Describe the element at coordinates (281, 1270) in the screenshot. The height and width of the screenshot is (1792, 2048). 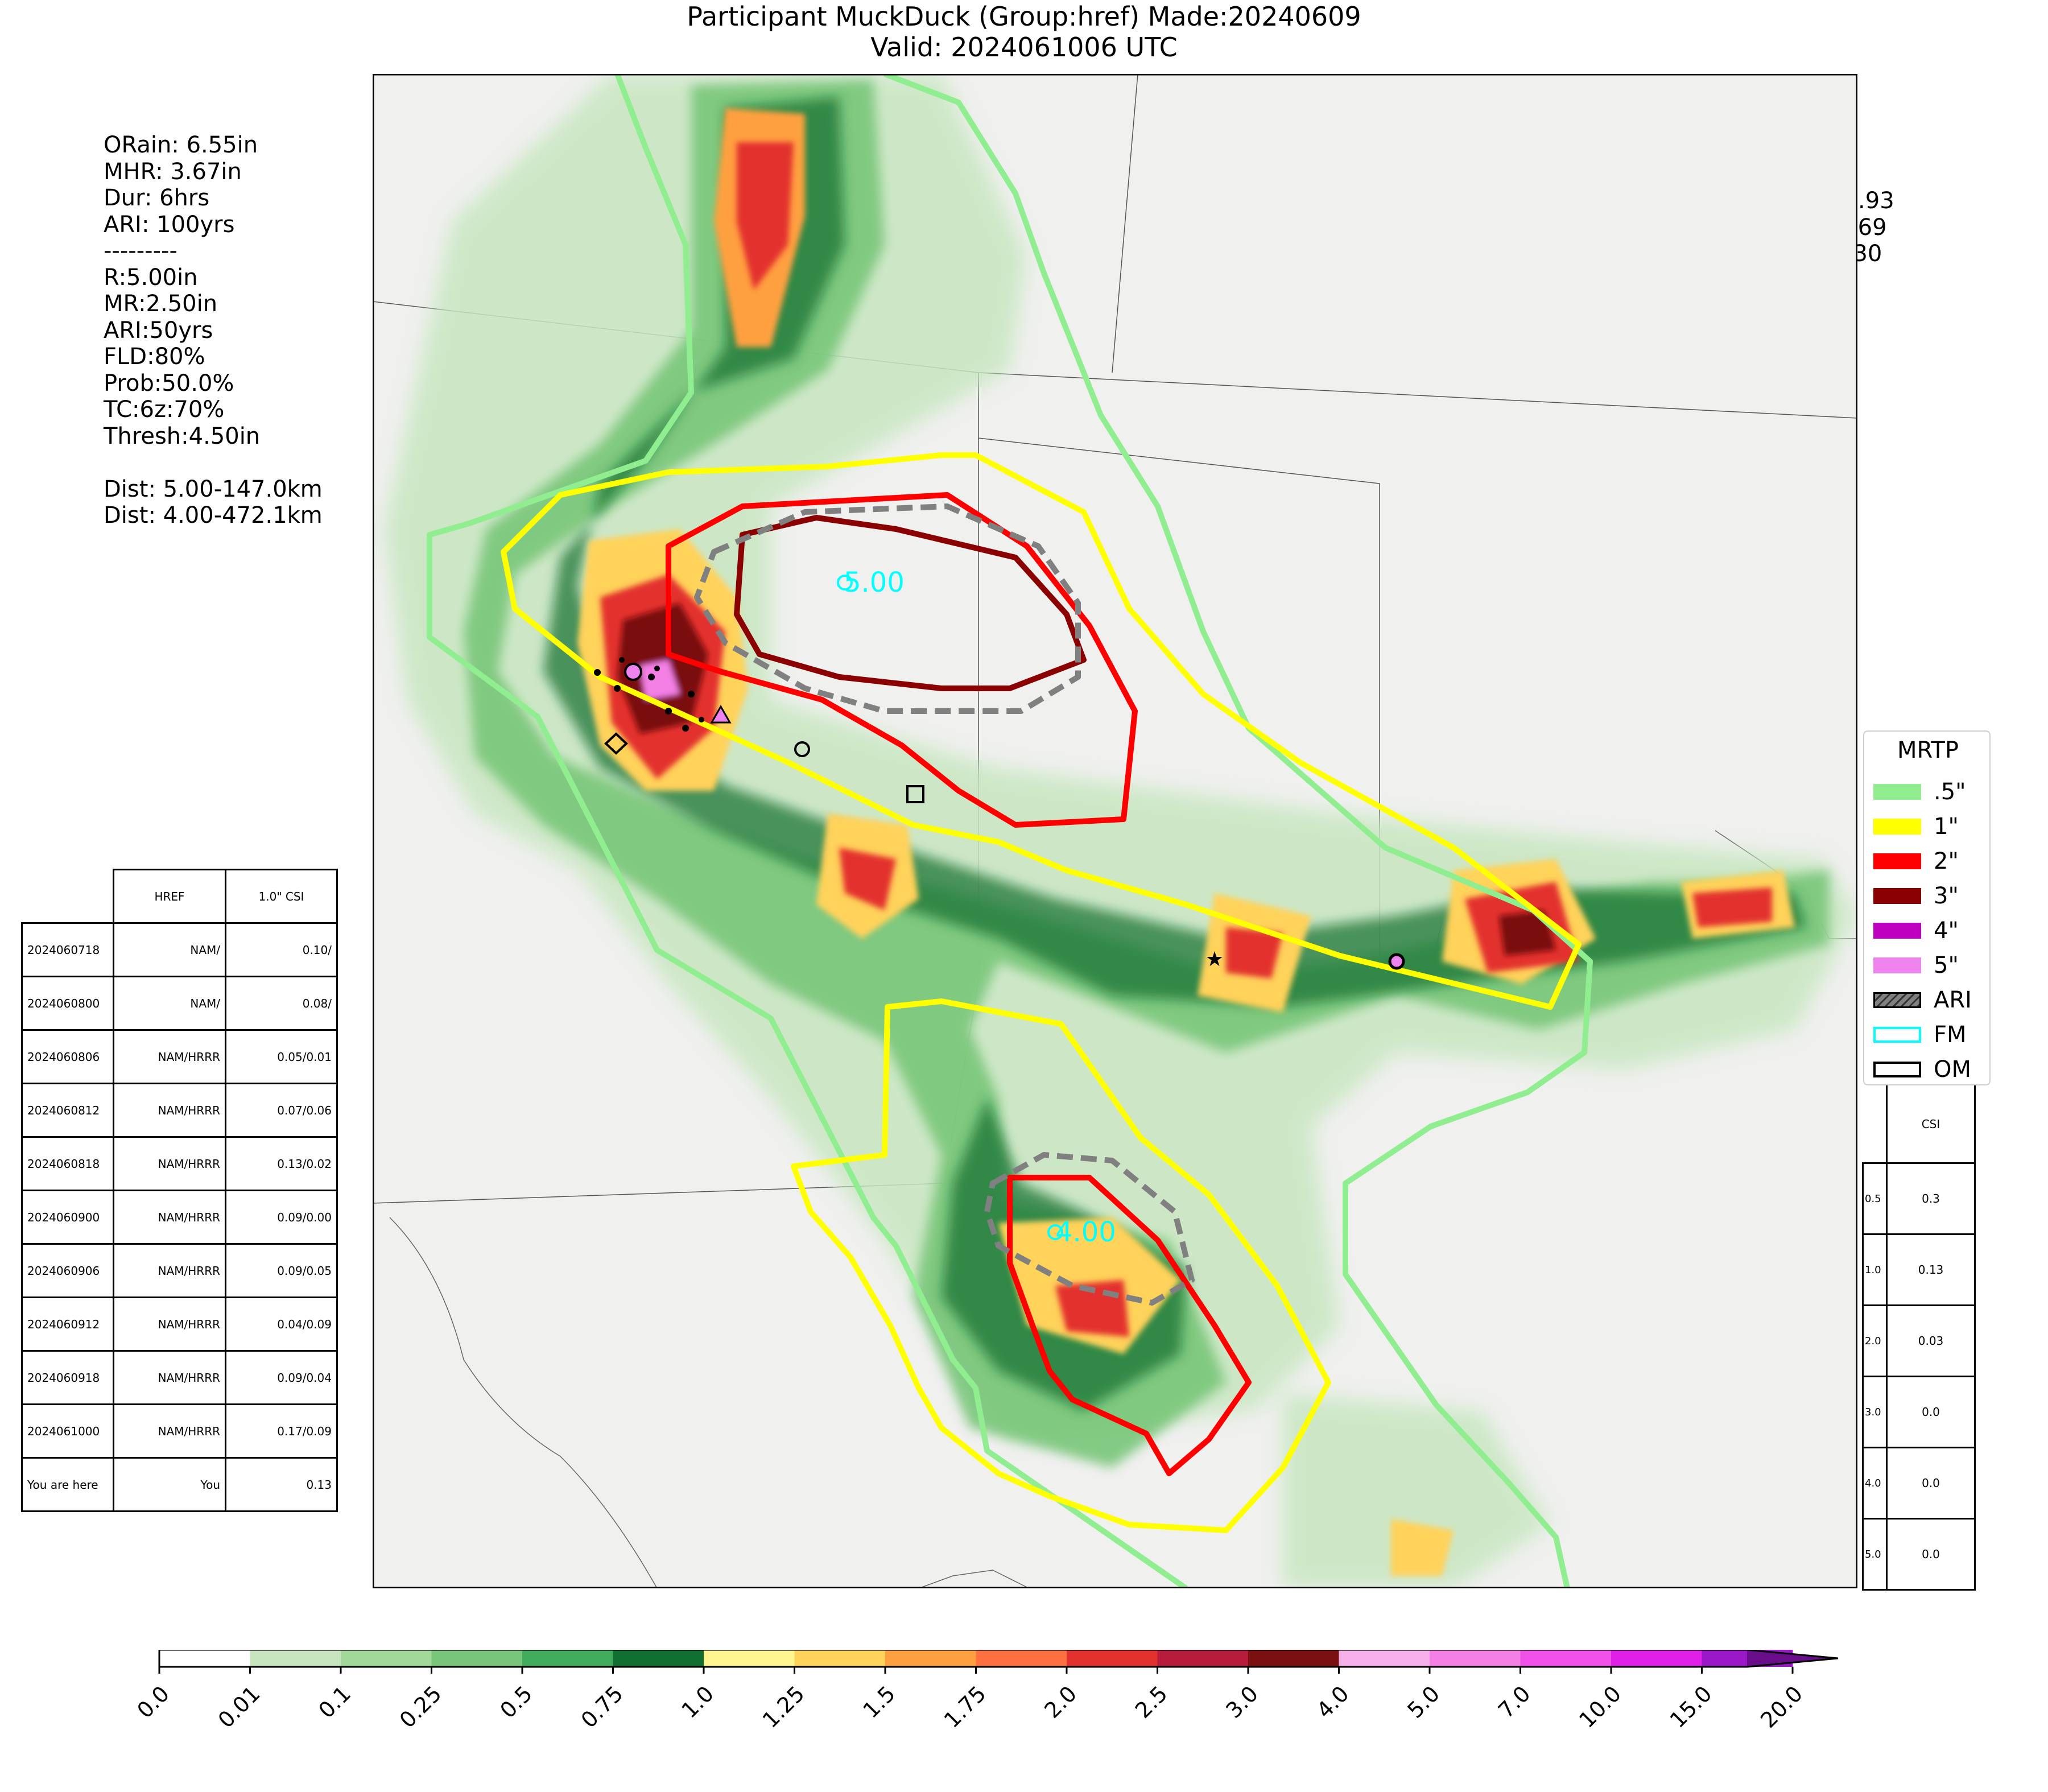
I see `table-cell: 0.09/0.05` at that location.